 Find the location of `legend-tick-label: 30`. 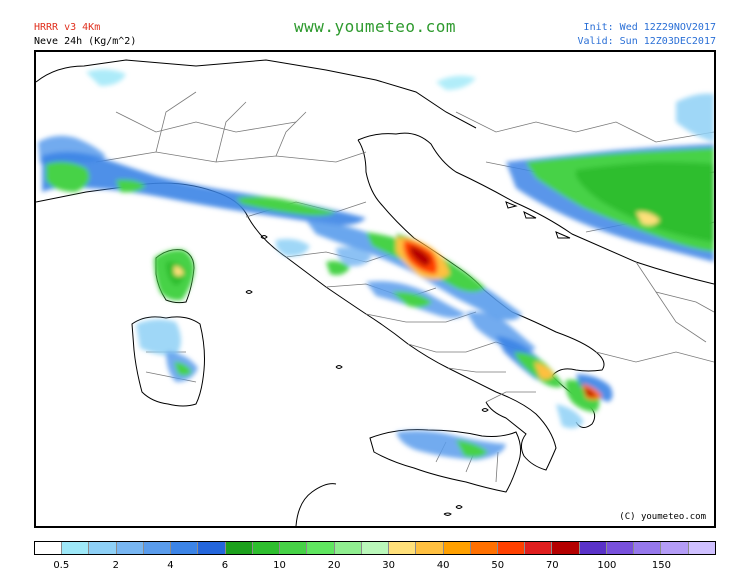

legend-tick-label: 30 is located at coordinates (388, 565).